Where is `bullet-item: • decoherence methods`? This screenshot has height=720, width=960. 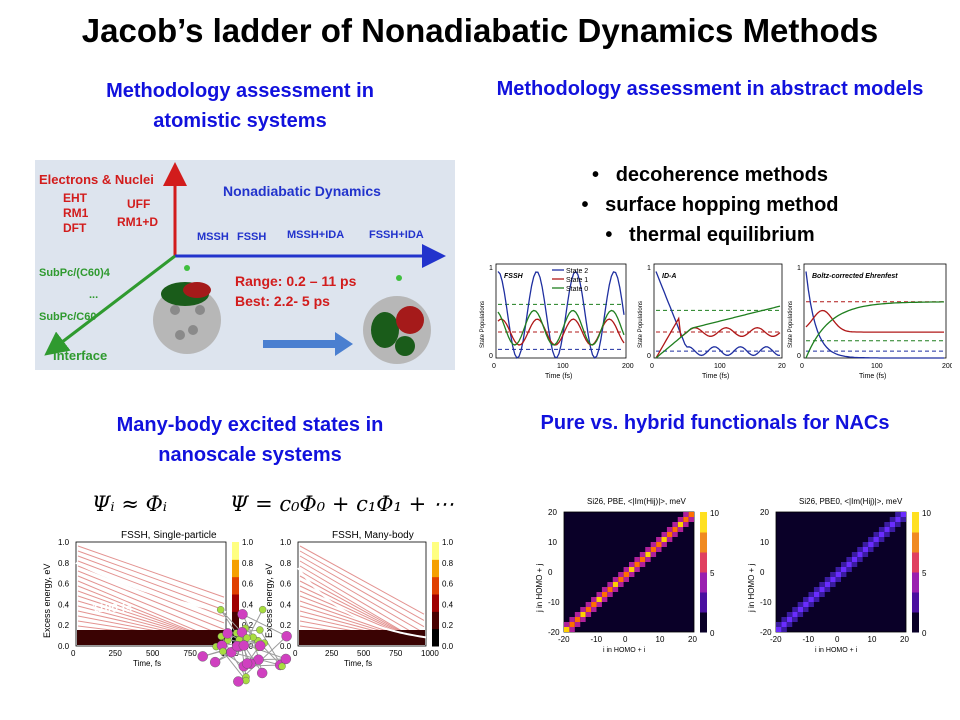 bullet-item: • decoherence methods is located at coordinates (710, 175).